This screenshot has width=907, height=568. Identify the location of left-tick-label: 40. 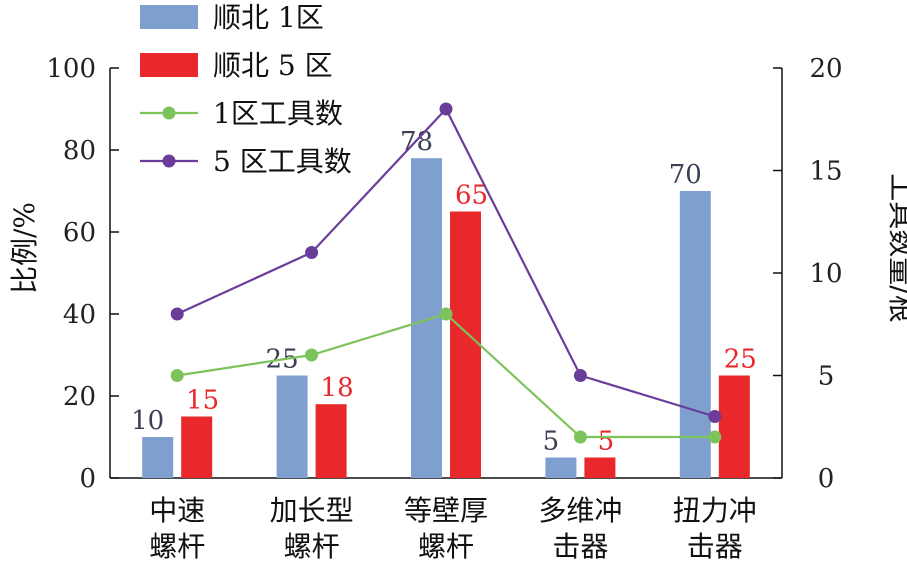
(79, 315).